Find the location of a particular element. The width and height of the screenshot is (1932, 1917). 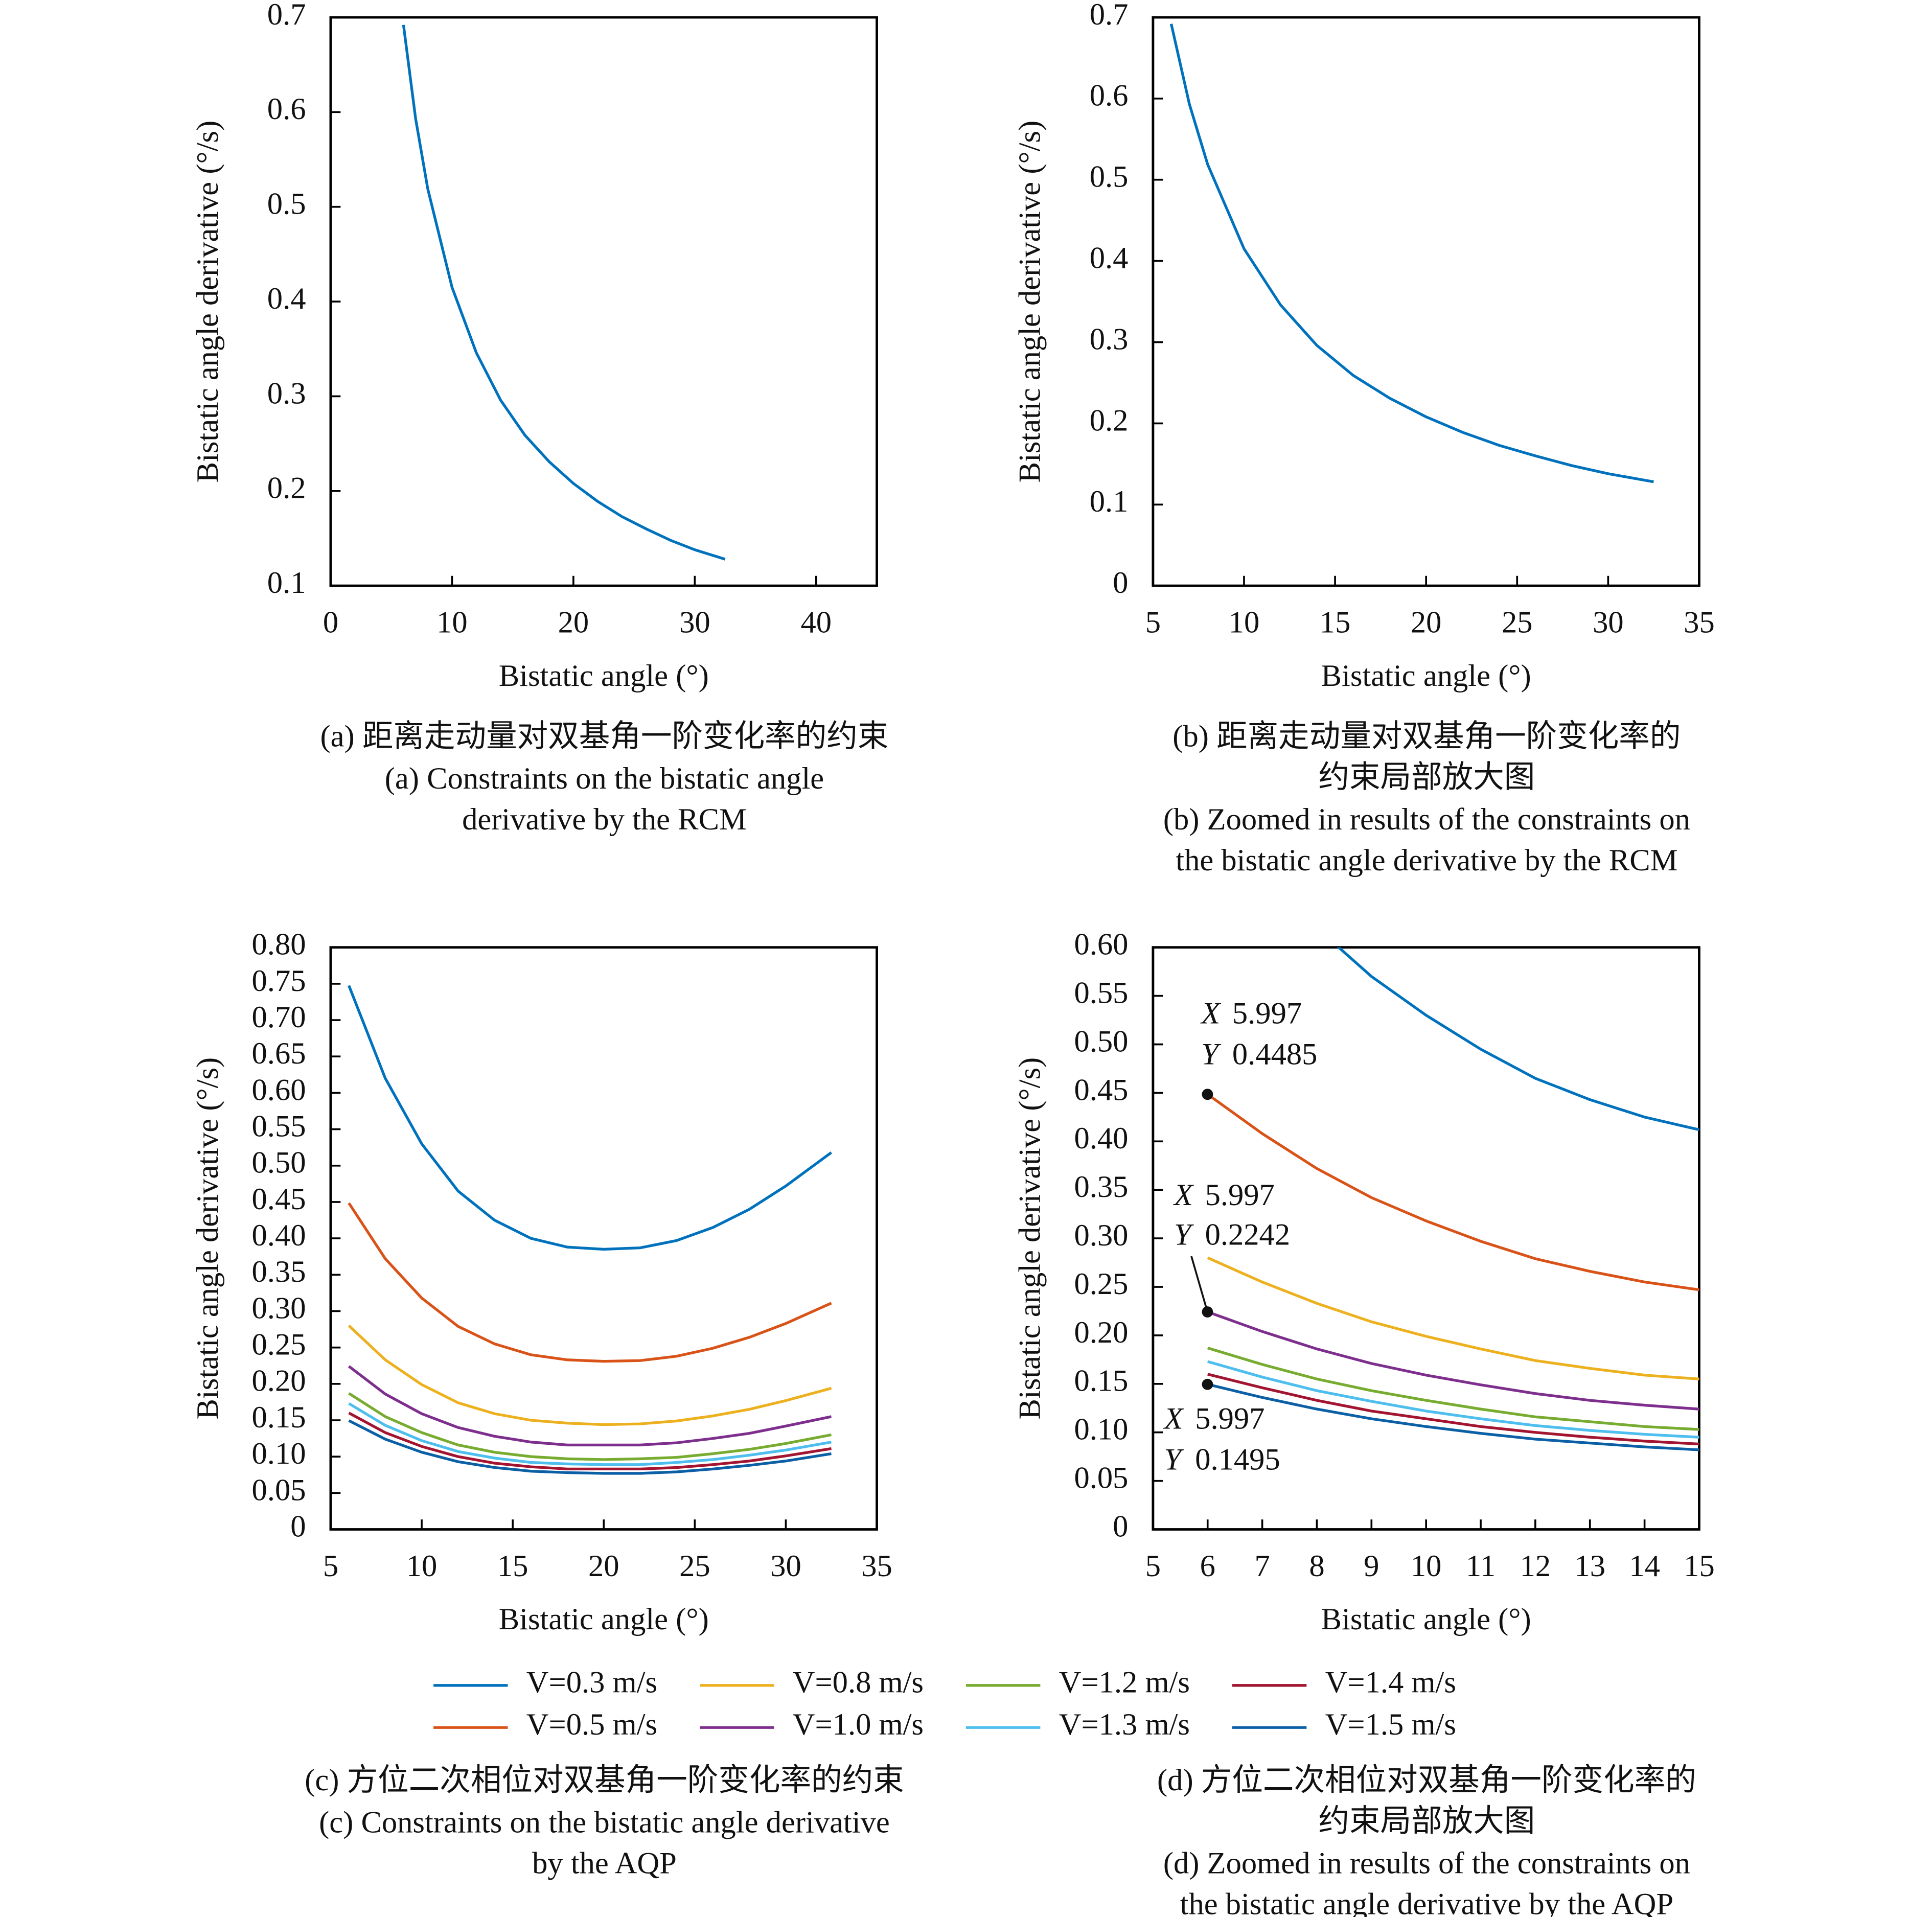

legend-label: V=1.0 m/s is located at coordinates (858, 1724).